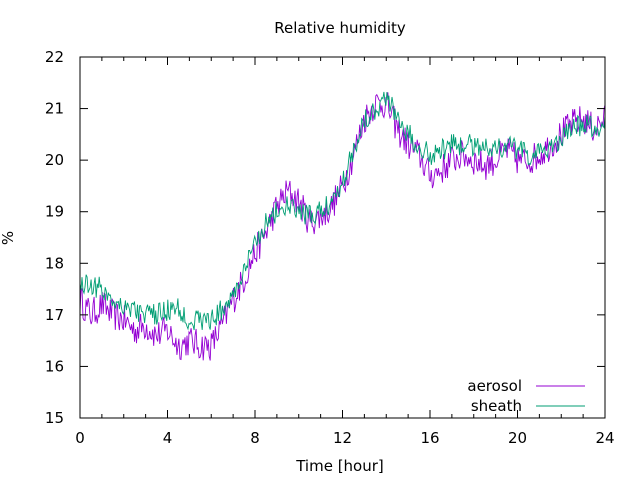 Image resolution: width=640 pixels, height=480 pixels. I want to click on y-tick-label: 22, so click(54, 57).